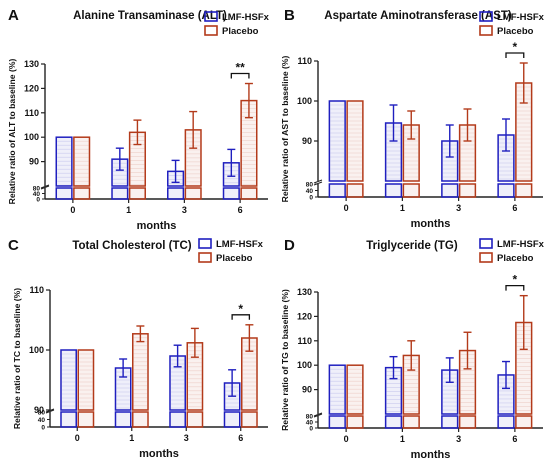 This screenshot has height=466, width=550. Describe the element at coordinates (515, 280) in the screenshot. I see `significance-label: *` at that location.